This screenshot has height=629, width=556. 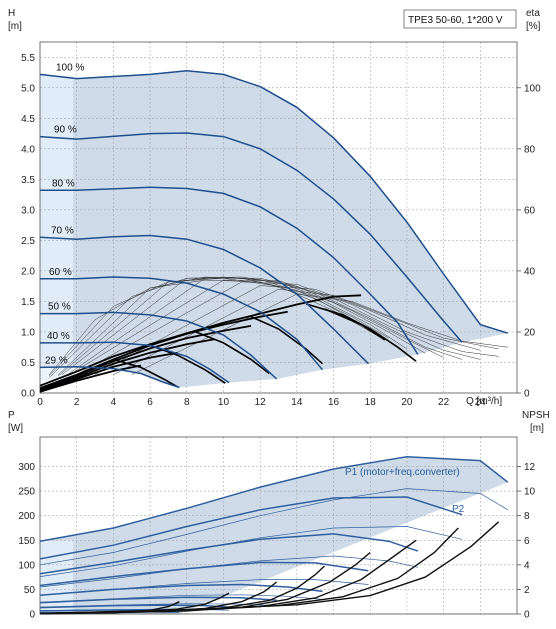 What do you see at coordinates (15, 428) in the screenshot?
I see `power-y-axis-unit: [W]` at bounding box center [15, 428].